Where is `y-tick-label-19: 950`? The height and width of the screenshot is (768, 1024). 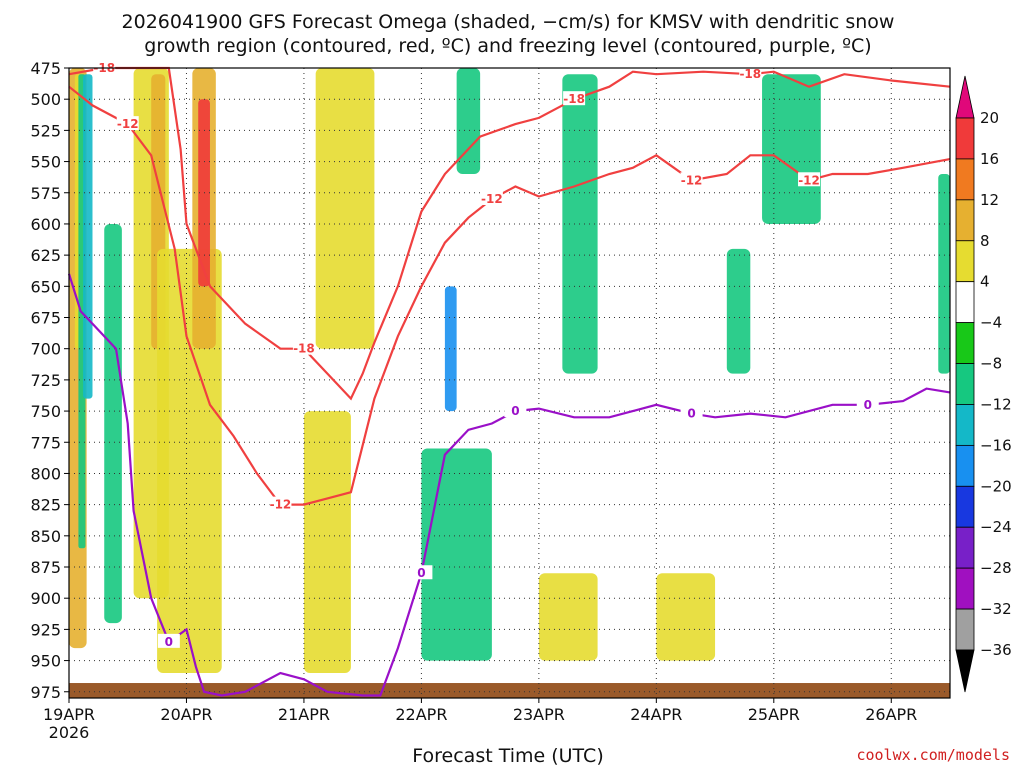 y-tick-label-19: 950 is located at coordinates (45, 661).